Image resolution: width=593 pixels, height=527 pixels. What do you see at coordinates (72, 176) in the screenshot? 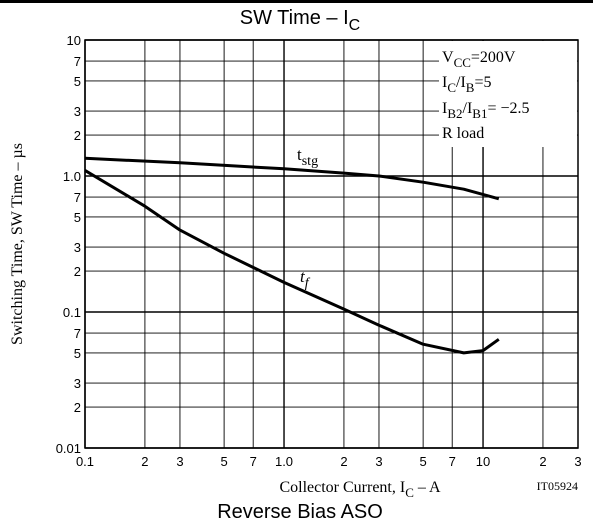
I see `y-tick-label: 1.0` at bounding box center [72, 176].